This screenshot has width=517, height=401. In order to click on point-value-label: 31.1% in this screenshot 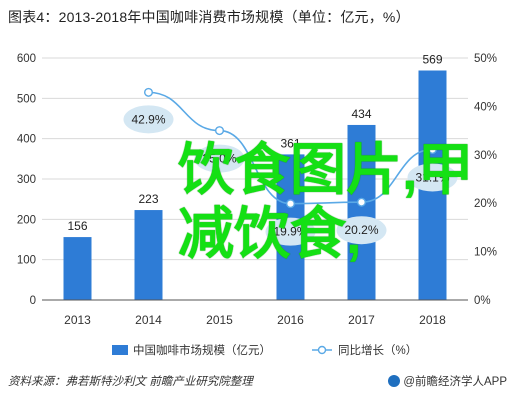, I will do `click(432, 177)`.